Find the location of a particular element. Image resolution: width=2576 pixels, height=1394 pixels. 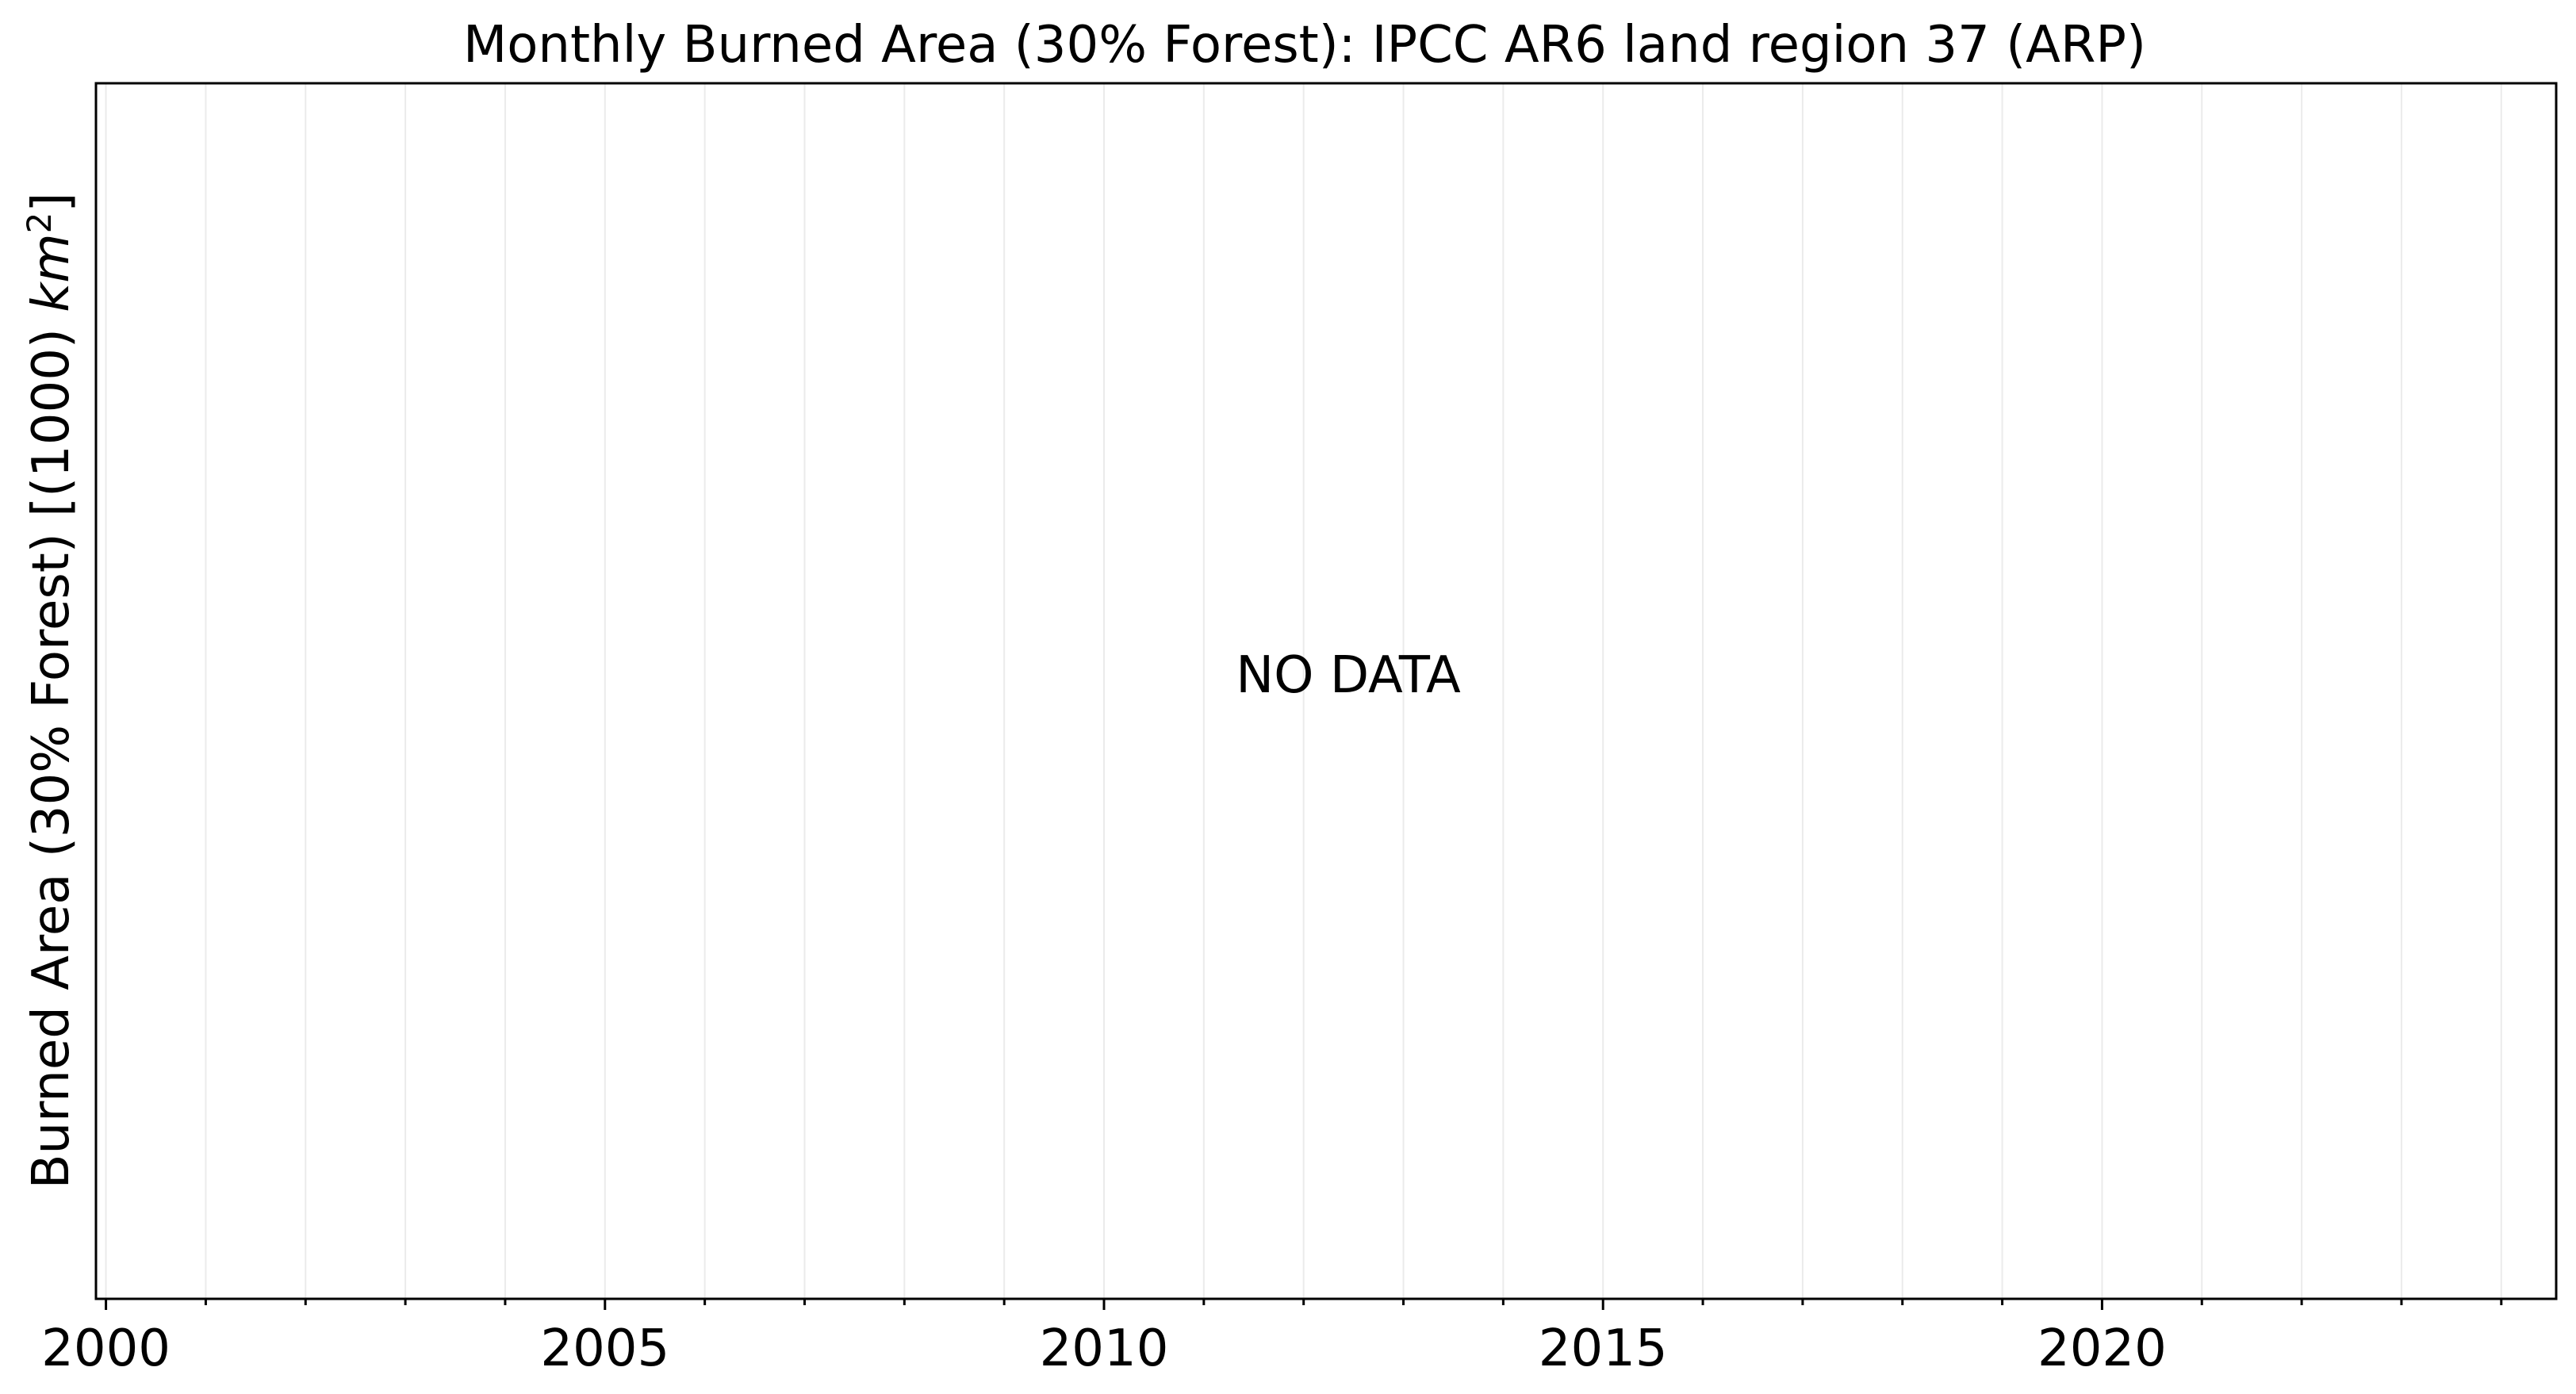

y-axis-label-suffix: ] is located at coordinates (52, 203).